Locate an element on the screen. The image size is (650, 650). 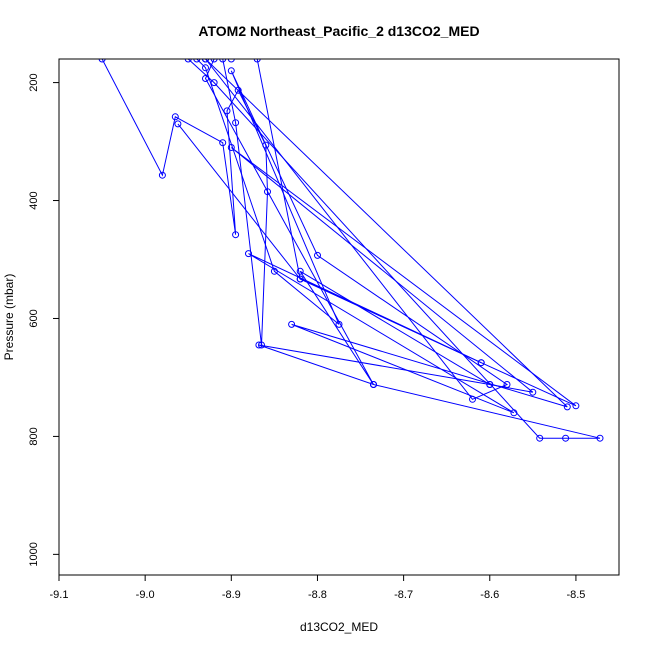
y-axis-label: Pressure (mbar) is located at coordinates (9, 317).